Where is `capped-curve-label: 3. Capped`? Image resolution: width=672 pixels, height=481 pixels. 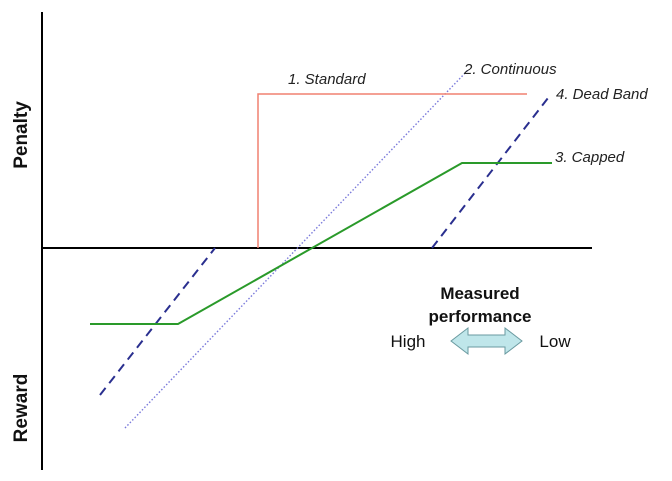
capped-curve-label: 3. Capped is located at coordinates (590, 157).